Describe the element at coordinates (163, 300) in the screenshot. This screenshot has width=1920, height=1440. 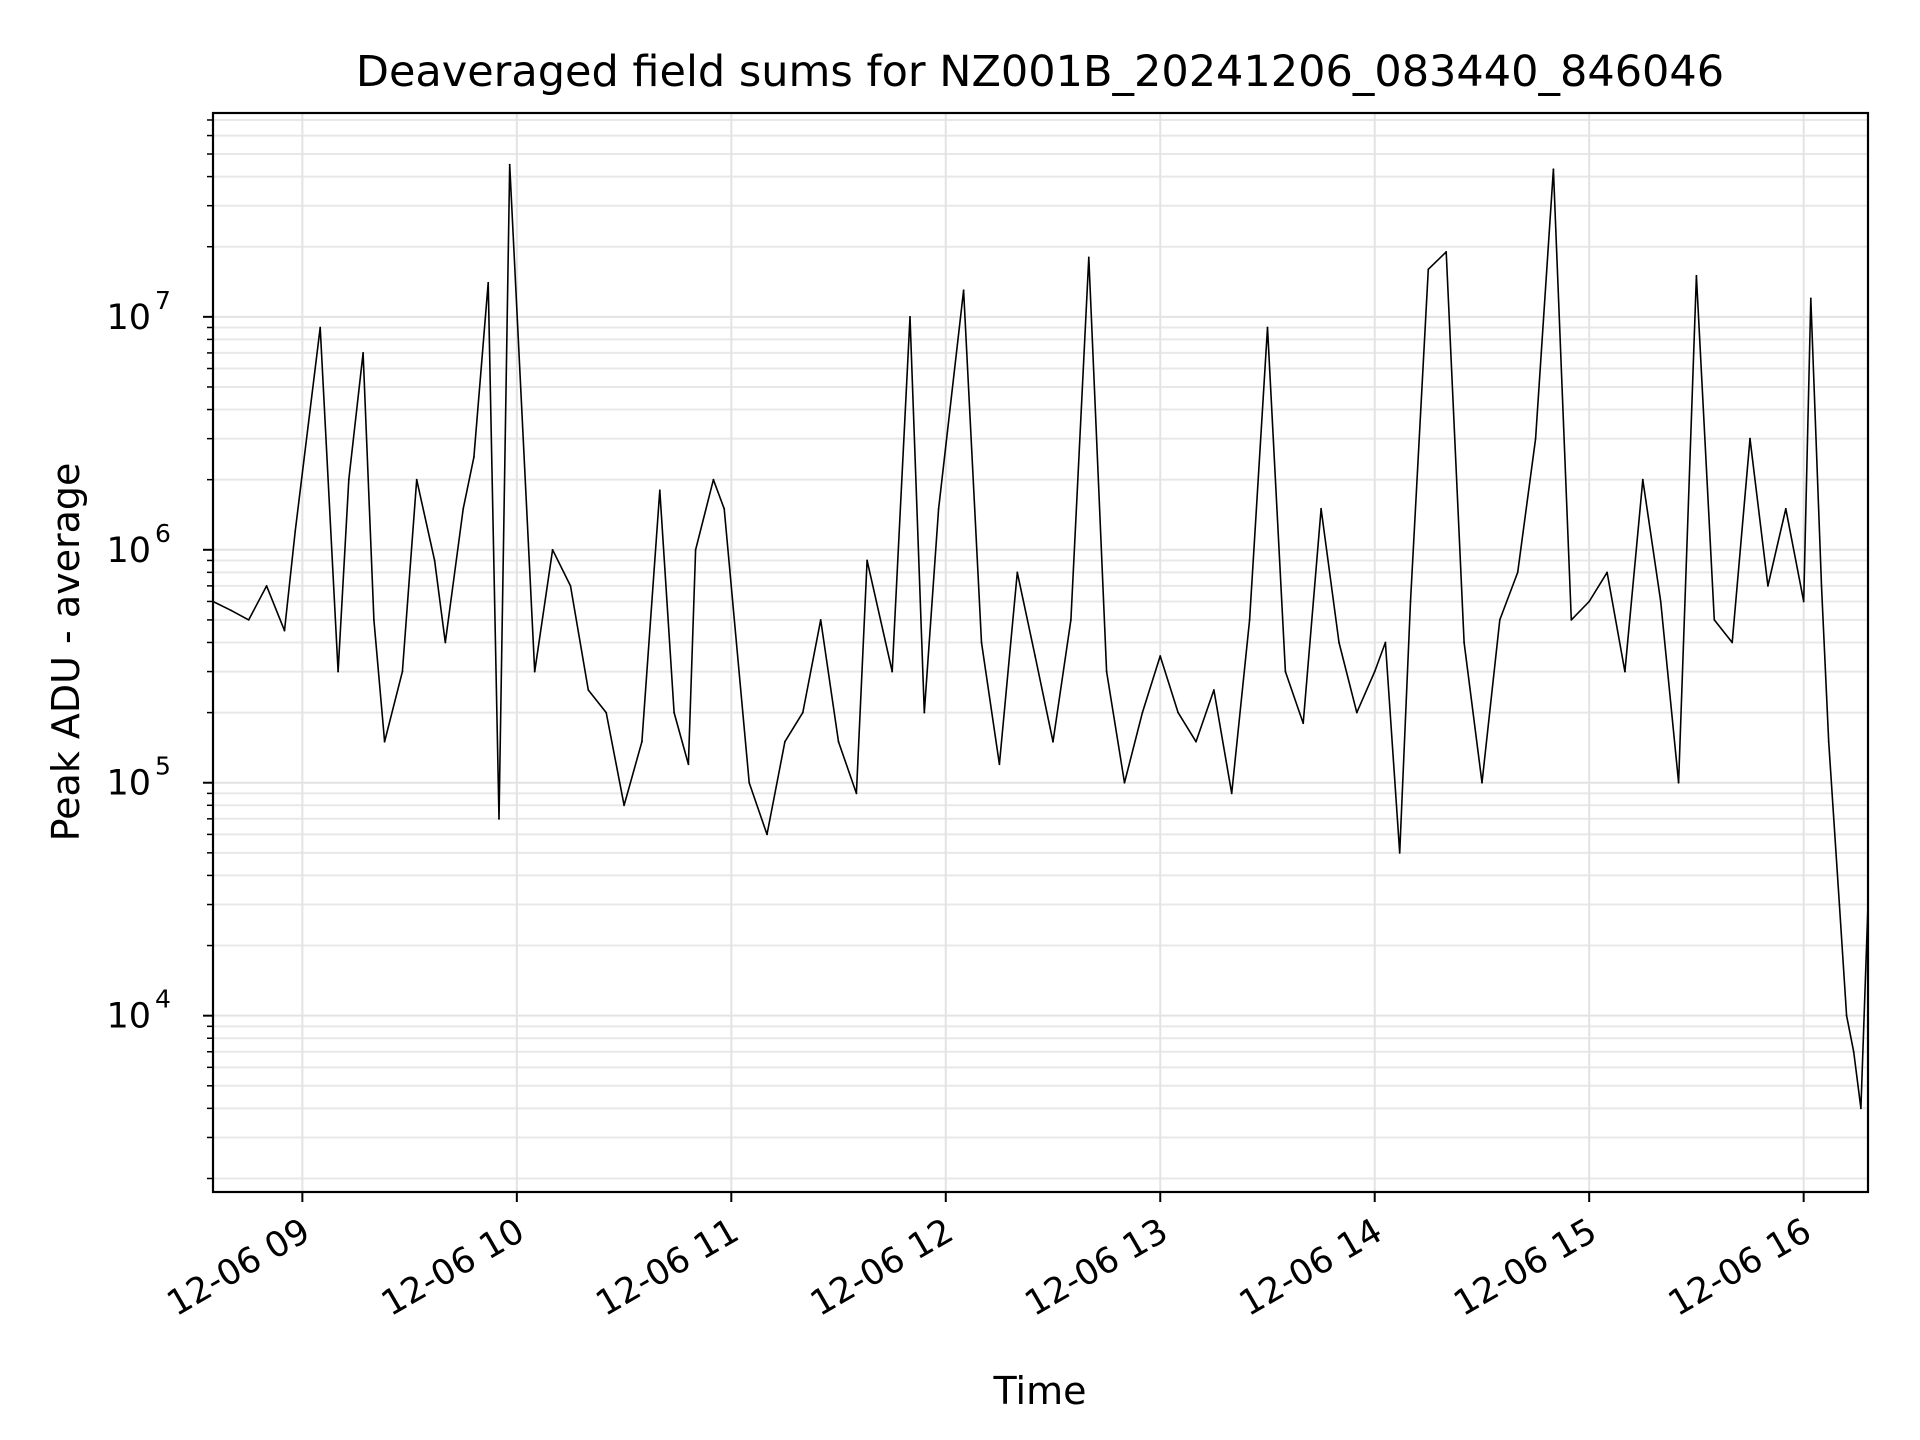
I see `y-tick-exponent: 7` at that location.